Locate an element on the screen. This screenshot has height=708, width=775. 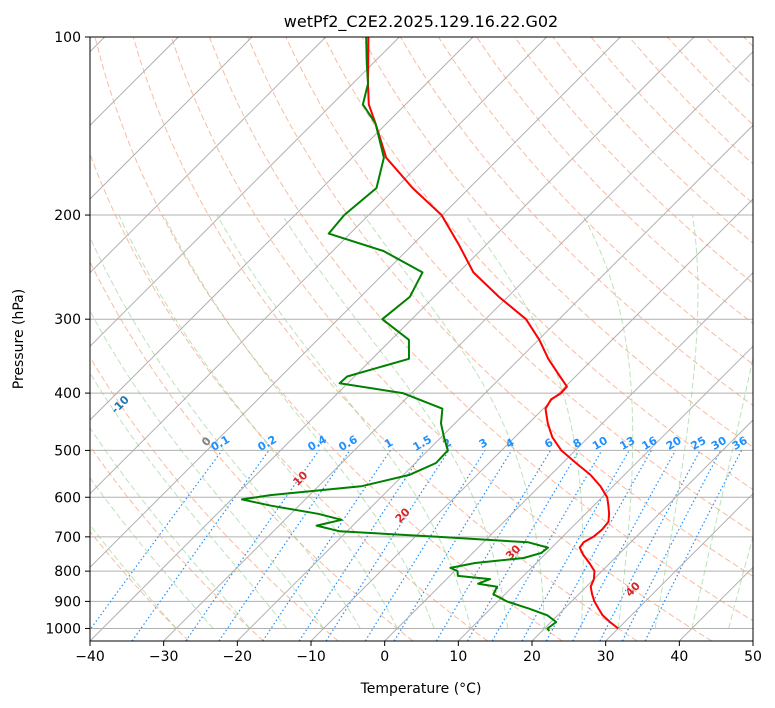
y-tick-label: 300 is located at coordinates (67, 320).